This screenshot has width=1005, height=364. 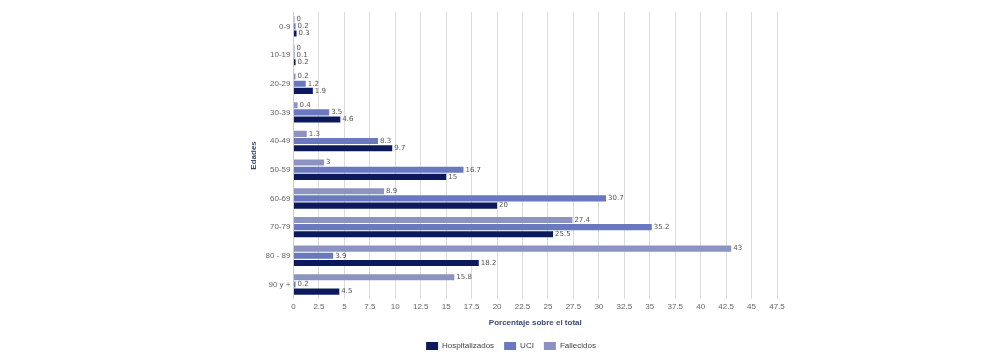 I want to click on legend-label: UCI, so click(x=527, y=346).